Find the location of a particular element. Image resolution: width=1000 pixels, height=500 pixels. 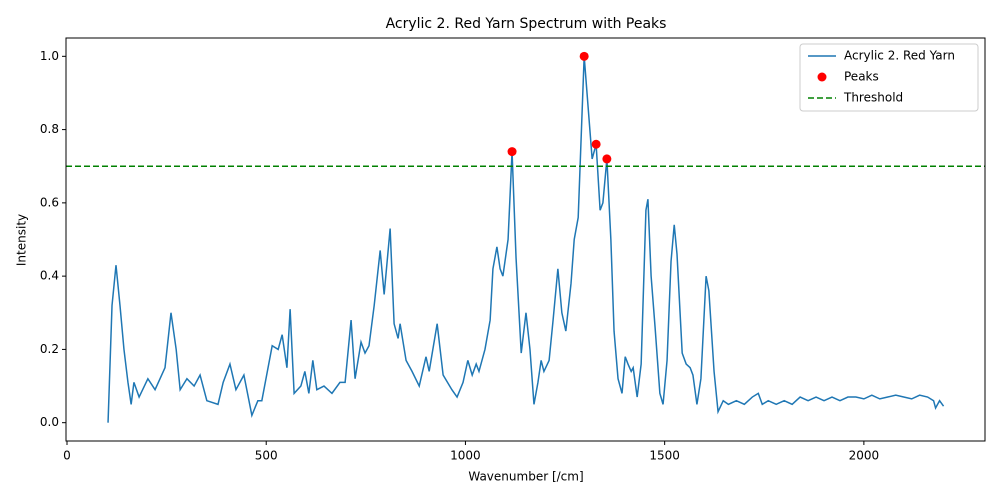

legend-box is located at coordinates (889, 77).